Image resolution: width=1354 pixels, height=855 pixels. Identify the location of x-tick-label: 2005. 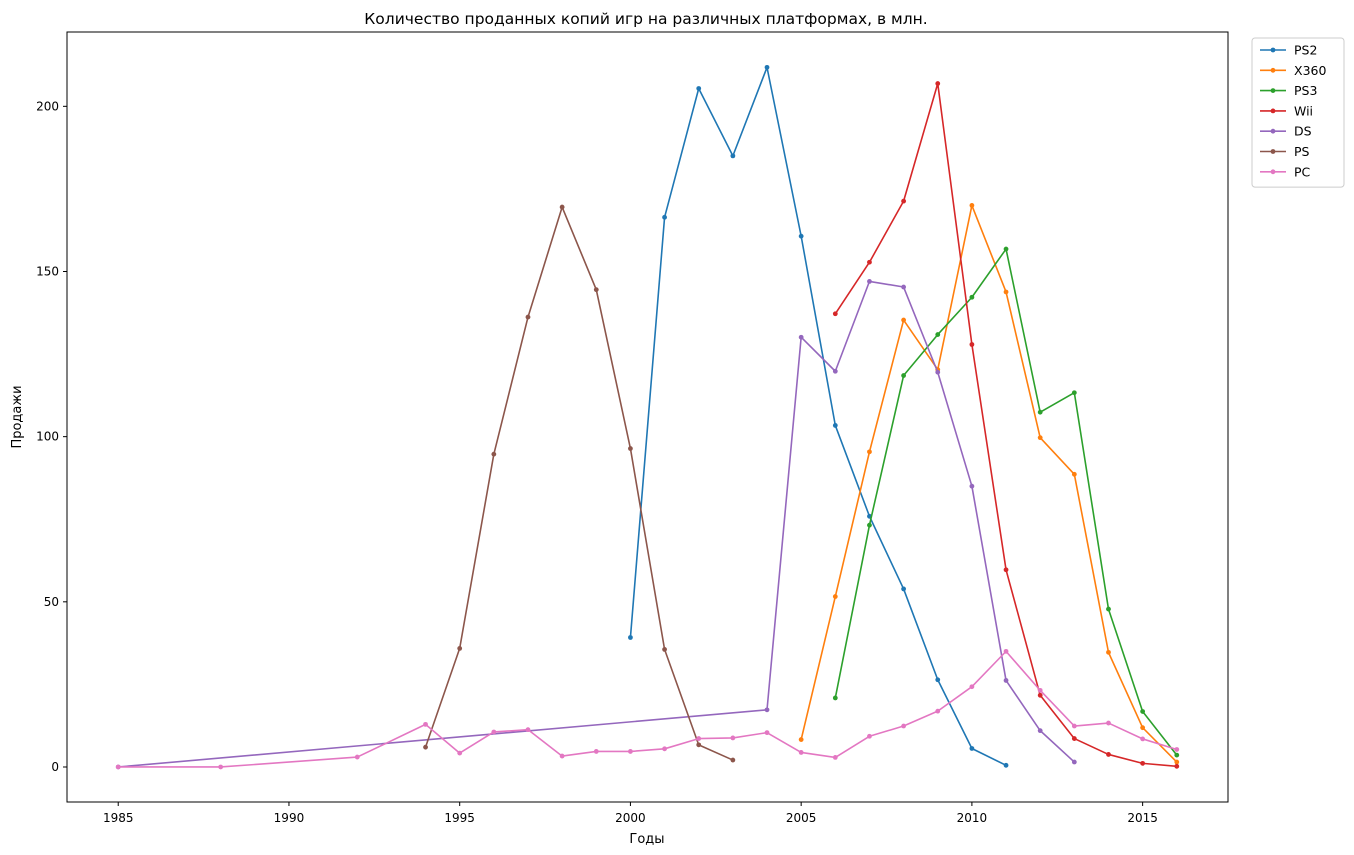
(801, 818).